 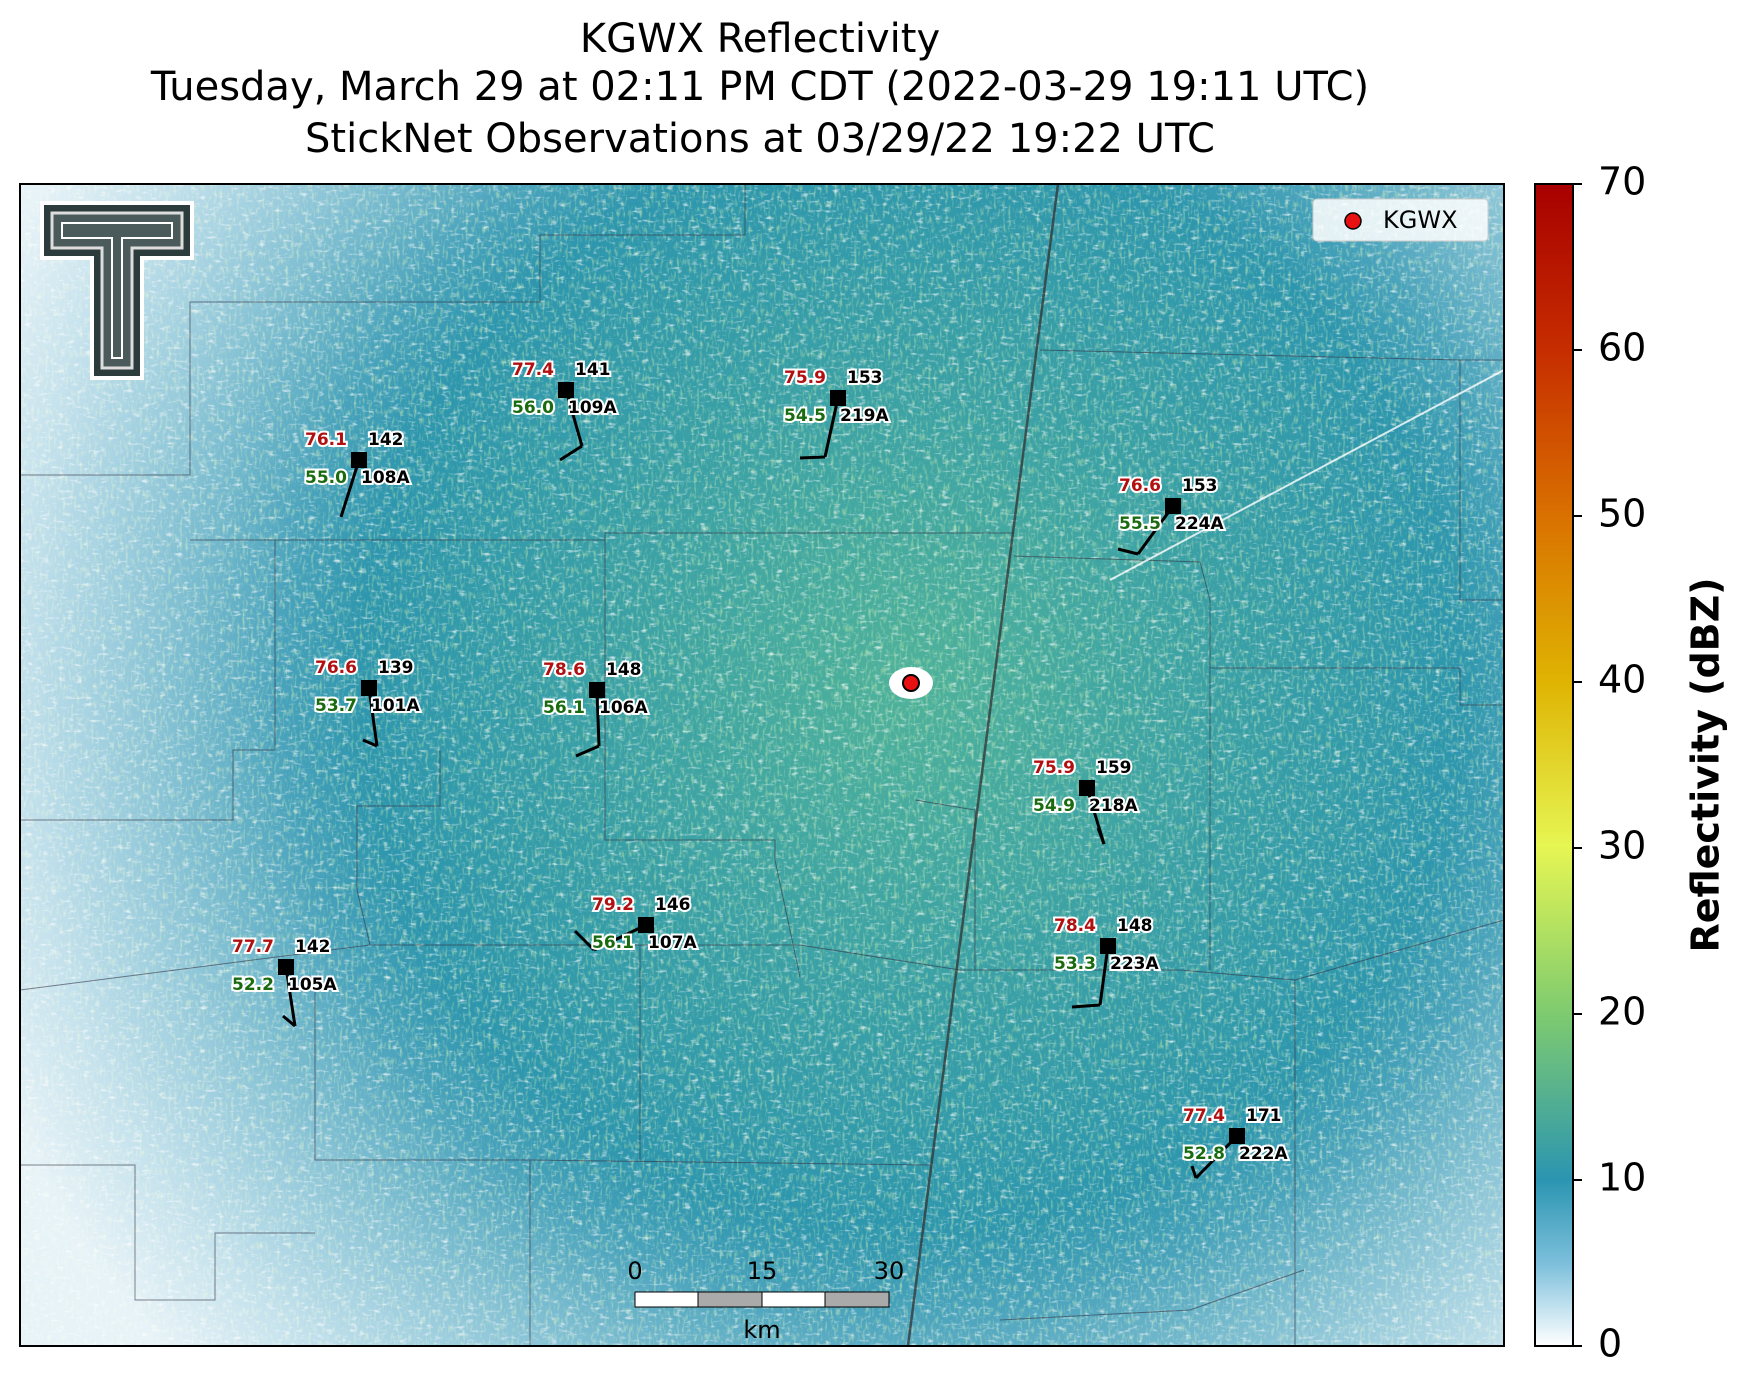 I want to click on station-id: 219A, so click(x=864, y=416).